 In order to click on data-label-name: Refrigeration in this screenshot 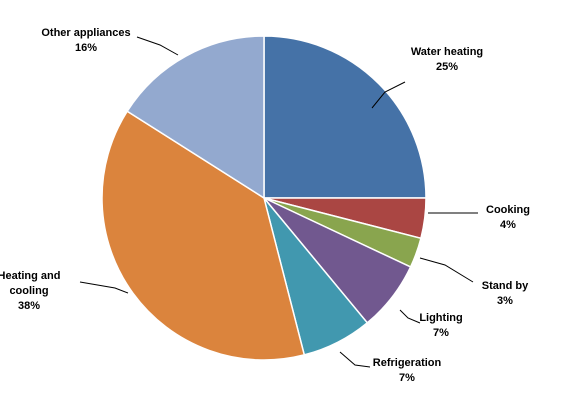, I will do `click(407, 363)`.